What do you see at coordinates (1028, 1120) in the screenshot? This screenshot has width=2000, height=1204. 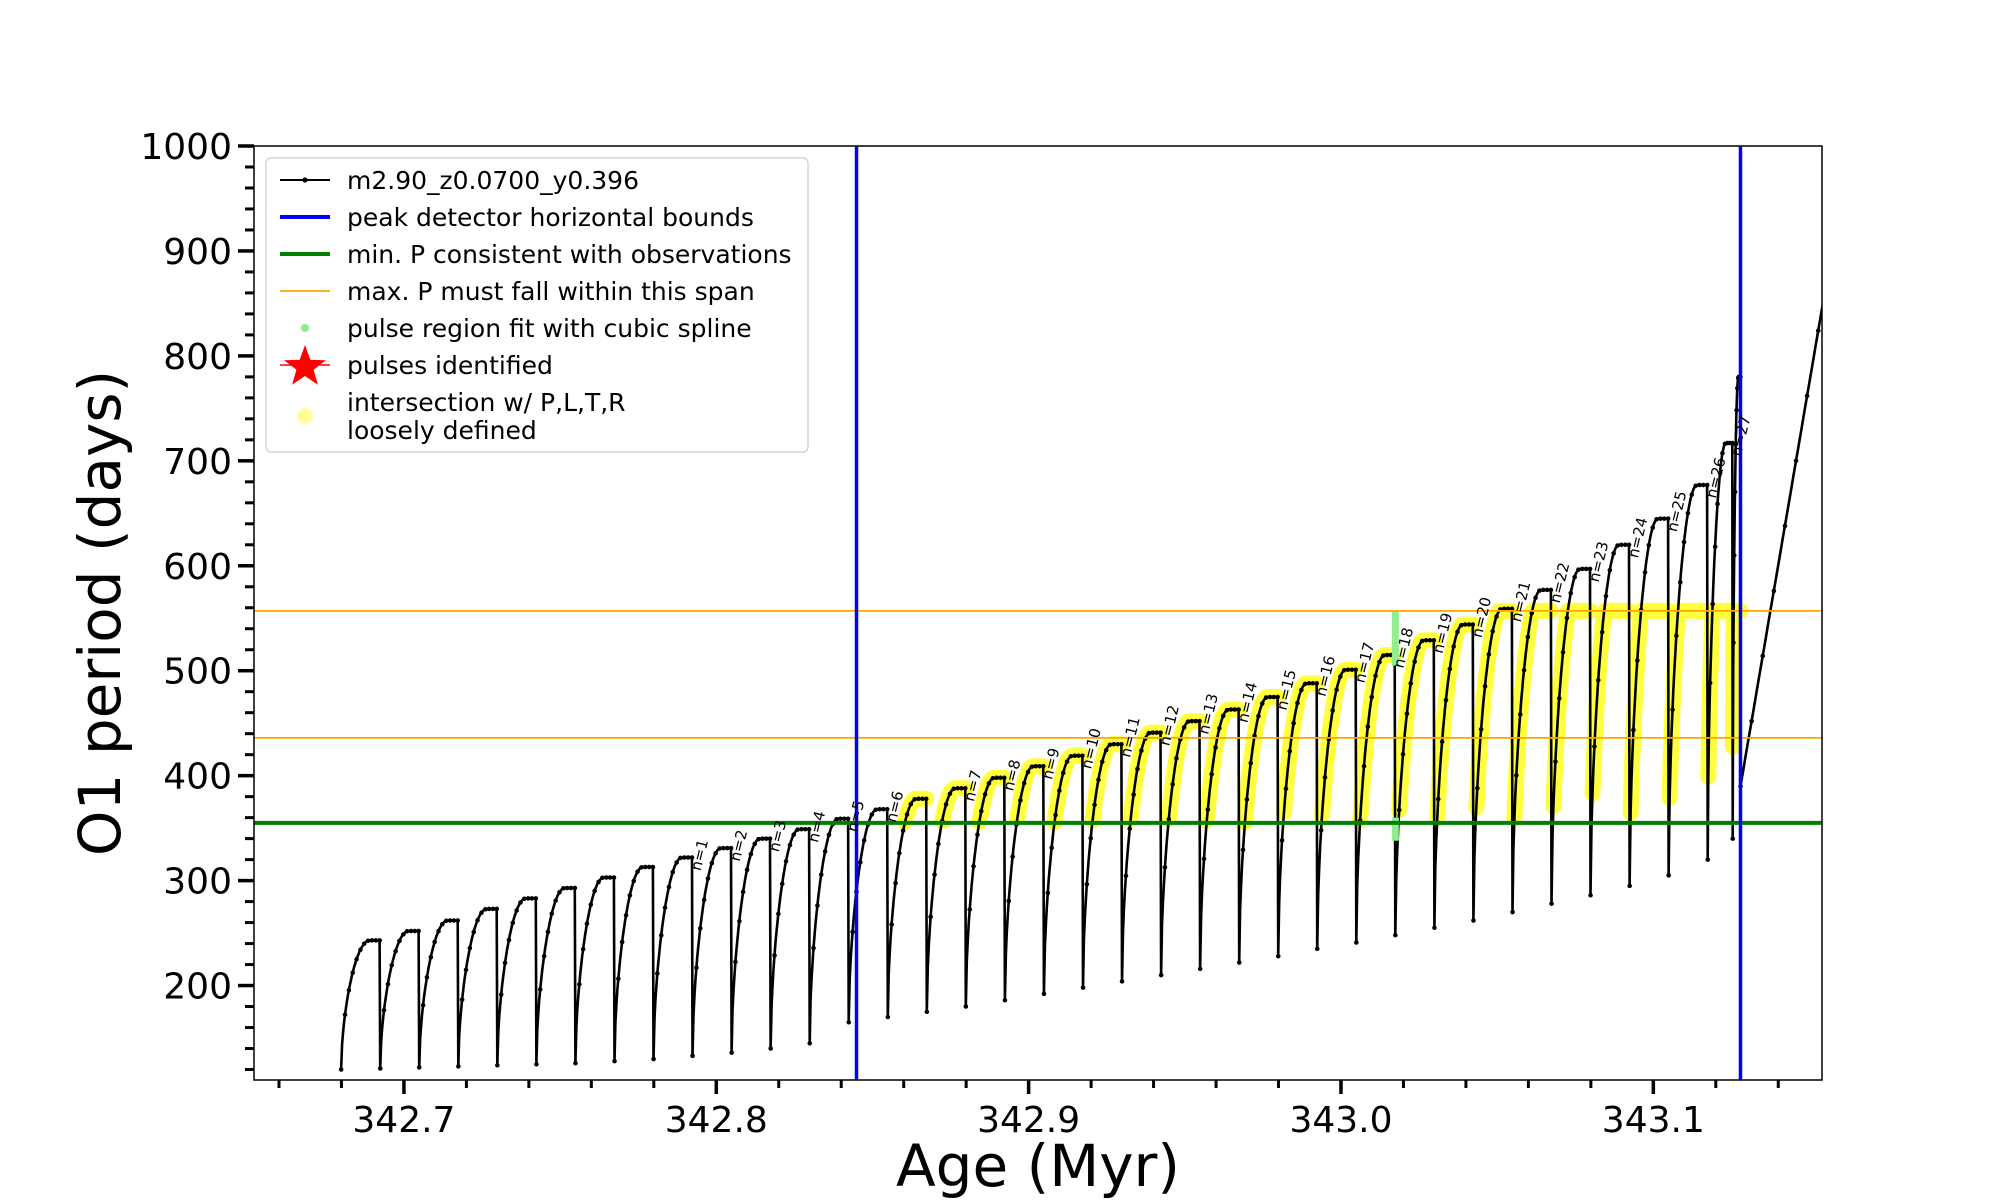 I see `x-tick-label: 342.9` at bounding box center [1028, 1120].